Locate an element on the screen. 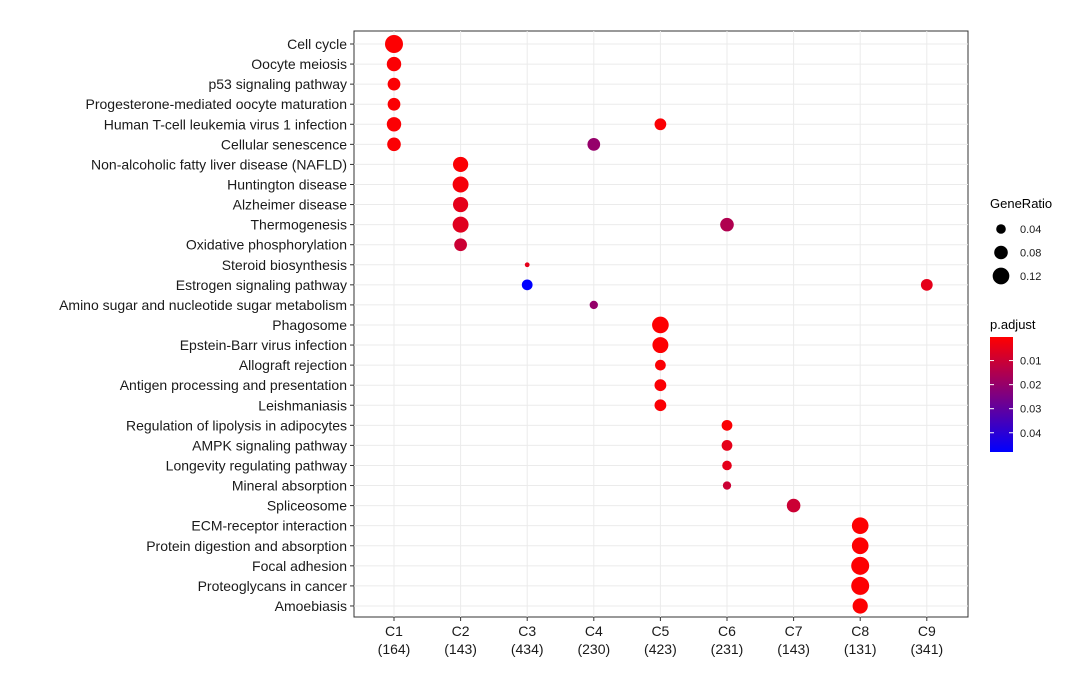 This screenshot has width=1074, height=683. y-tick-label: Epstein-Barr virus infection is located at coordinates (263, 345).